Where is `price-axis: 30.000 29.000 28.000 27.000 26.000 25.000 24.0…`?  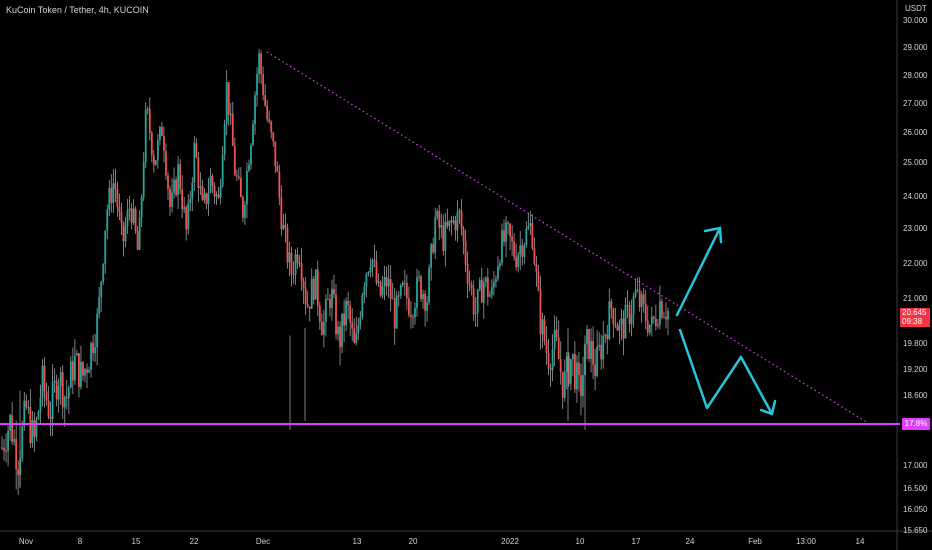
price-axis: 30.000 29.000 28.000 27.000 26.000 25.000 24.0… is located at coordinates (915, 275).